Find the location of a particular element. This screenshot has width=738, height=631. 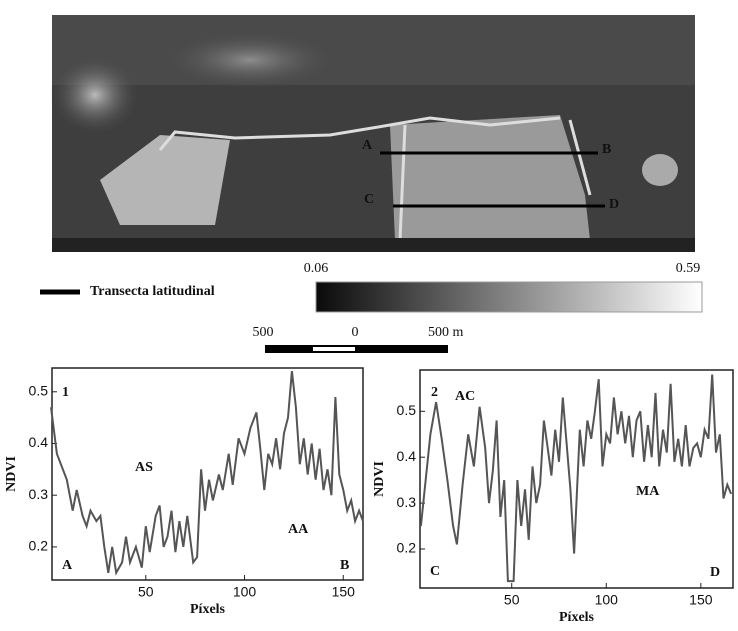

annotation: AA is located at coordinates (298, 529).